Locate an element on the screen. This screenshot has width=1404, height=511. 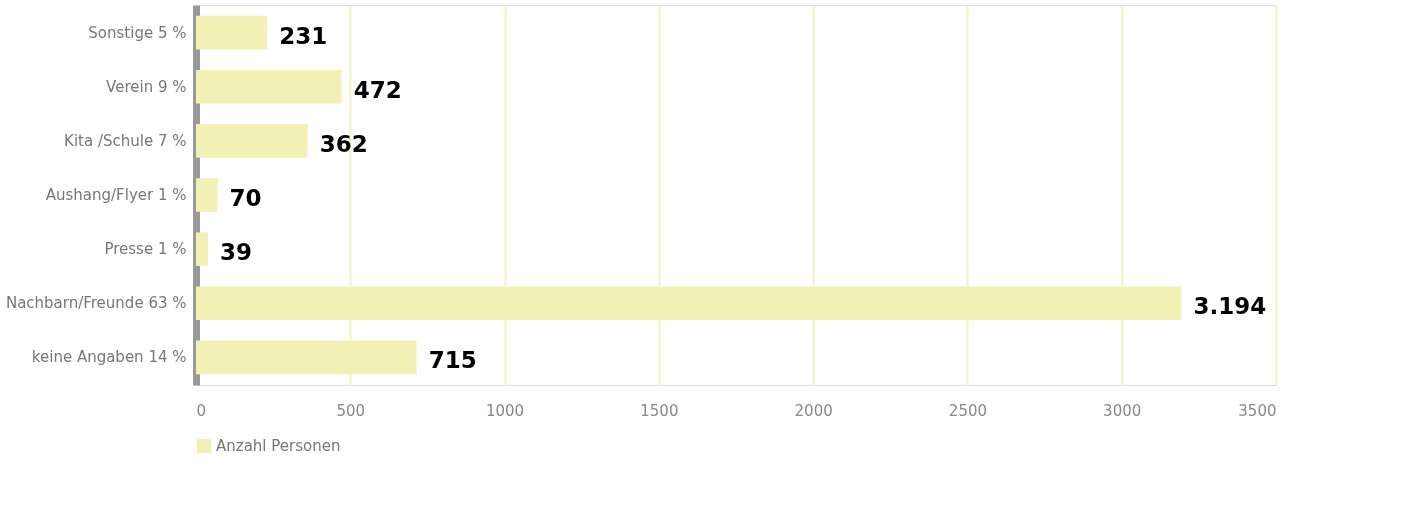
y-tick-label: Sonstige 5 % is located at coordinates (137, 32).